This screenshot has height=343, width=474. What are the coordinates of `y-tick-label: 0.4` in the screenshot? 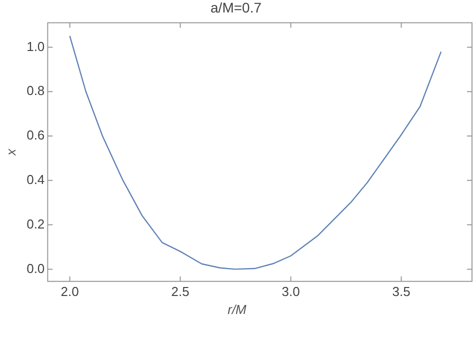 It's located at (35, 179).